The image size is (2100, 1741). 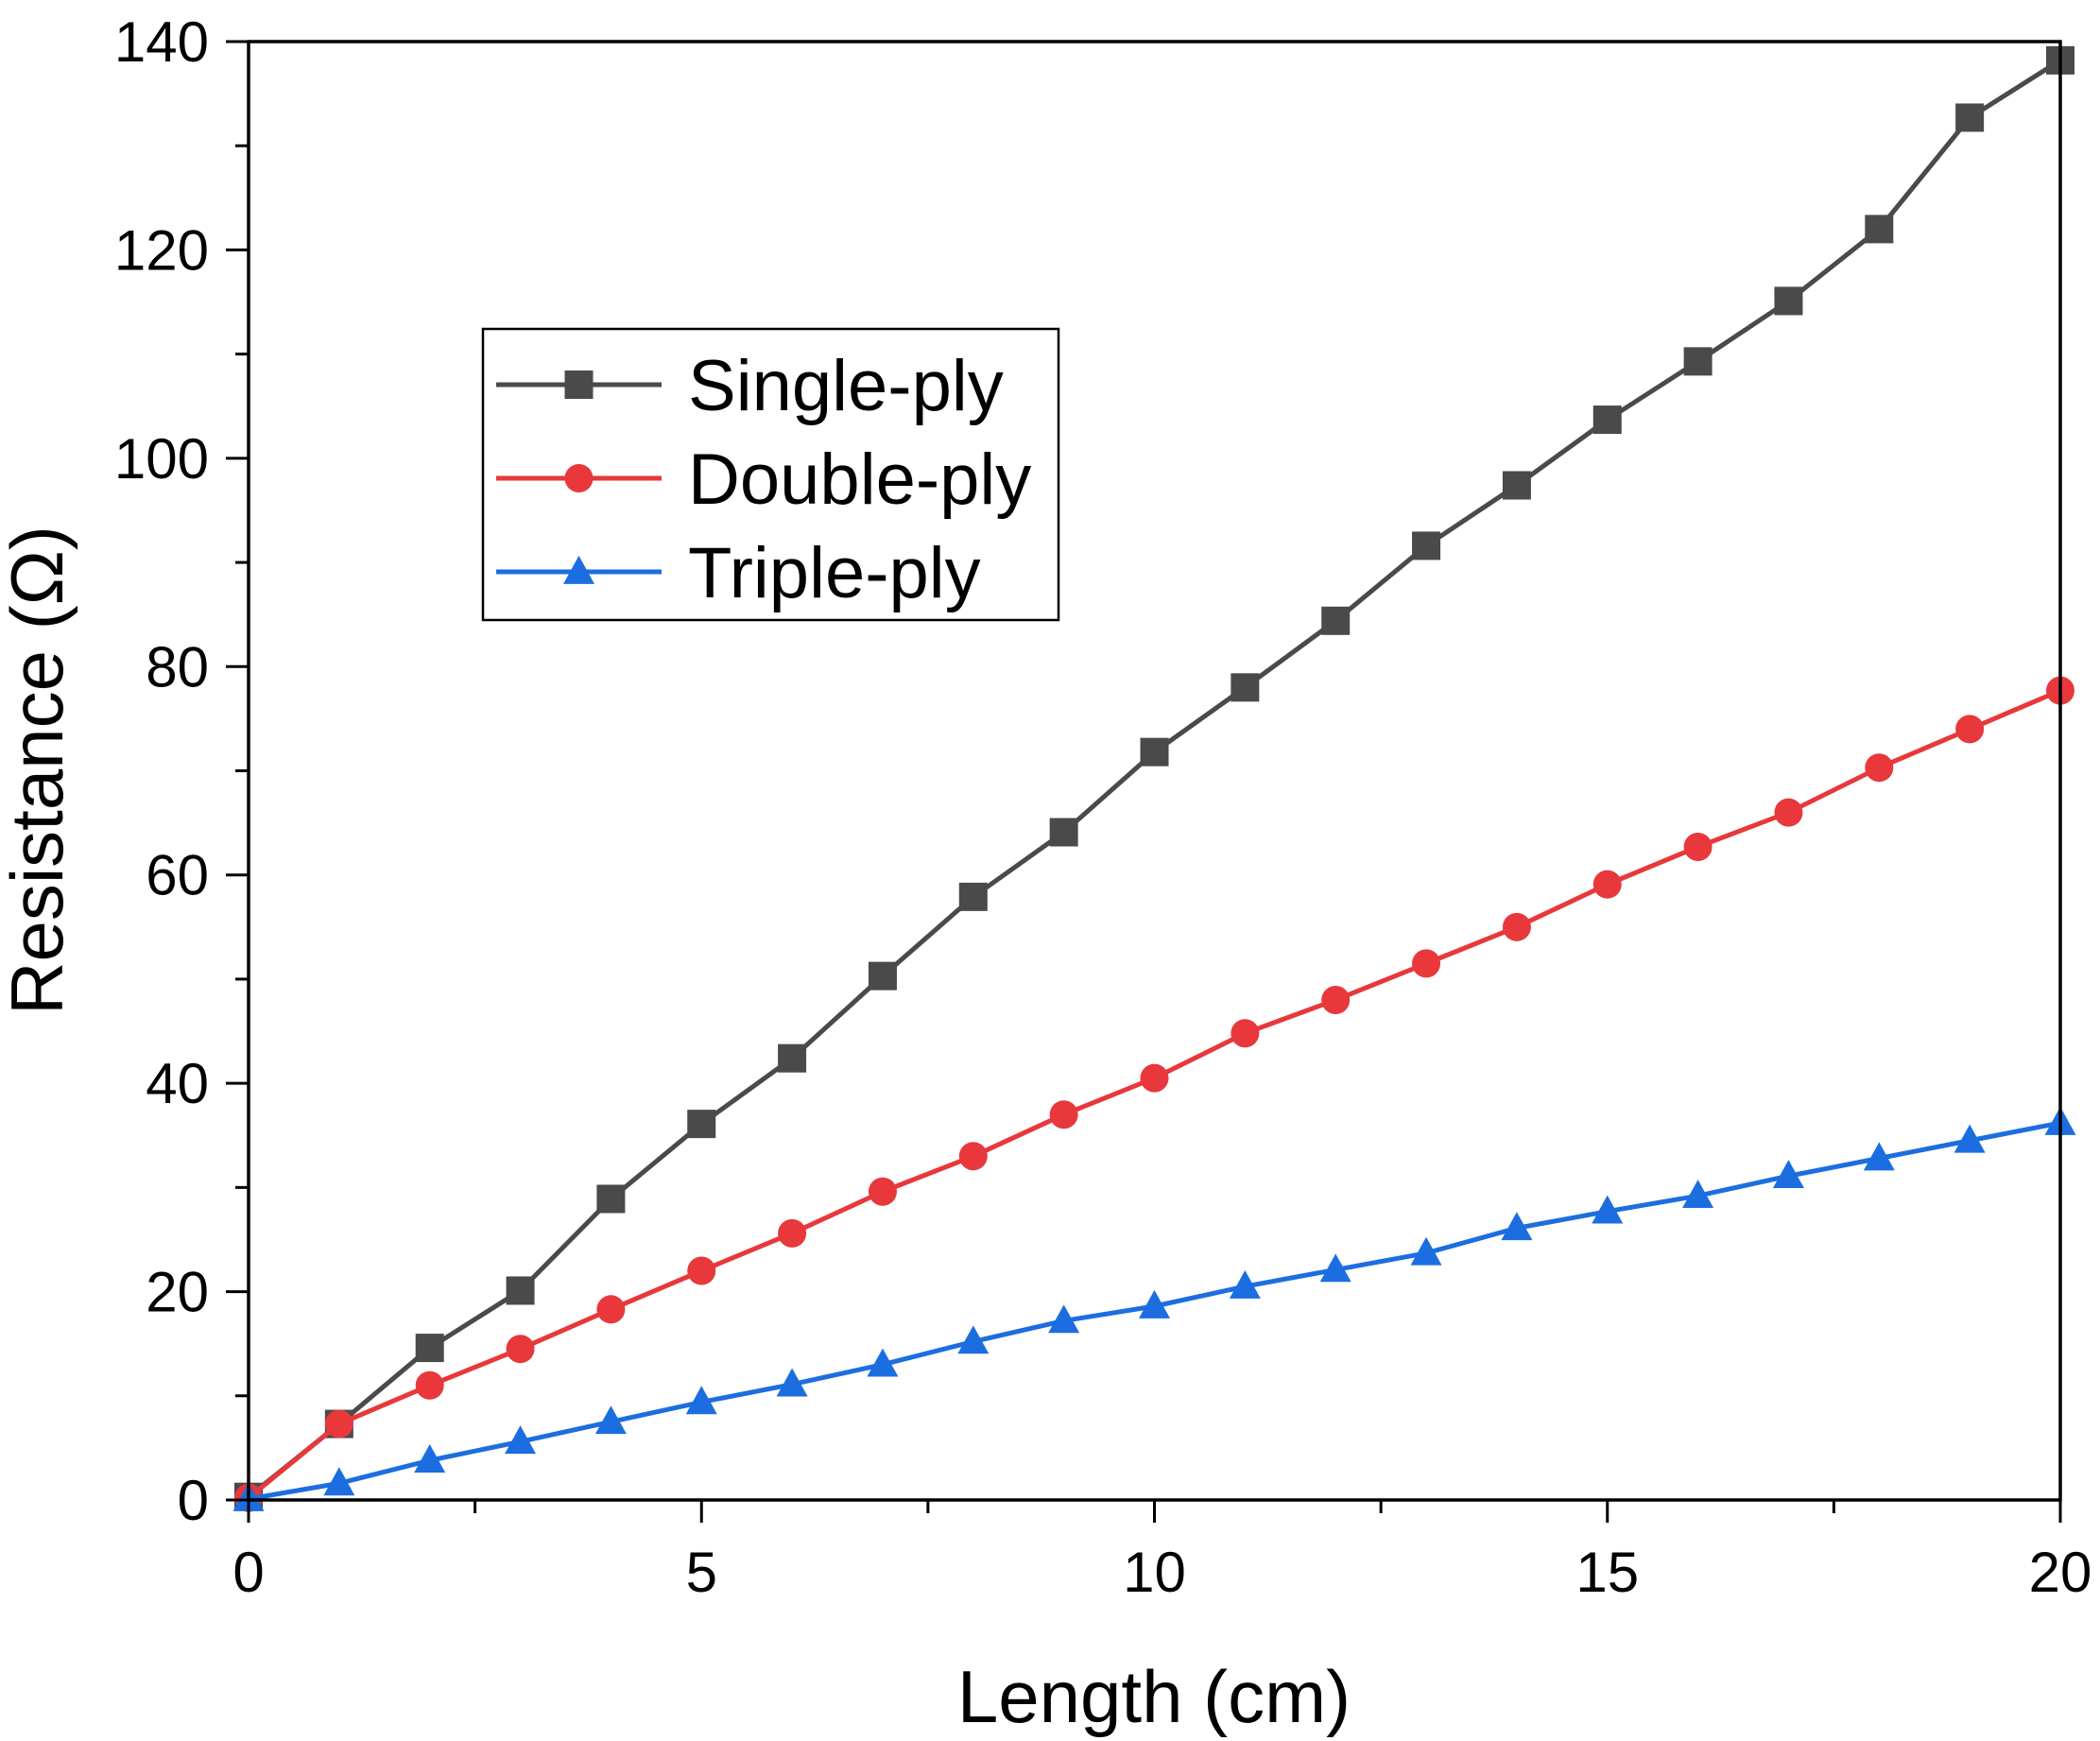 What do you see at coordinates (1607, 1572) in the screenshot?
I see `x-tick-label: 15` at bounding box center [1607, 1572].